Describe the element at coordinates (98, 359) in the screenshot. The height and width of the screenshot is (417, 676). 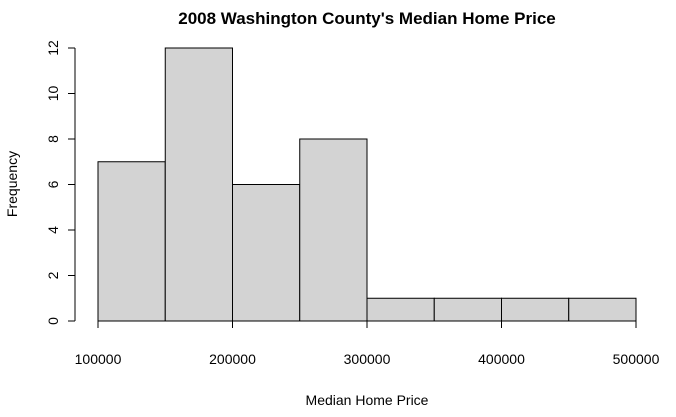
I see `x-tick-label: 100000` at that location.